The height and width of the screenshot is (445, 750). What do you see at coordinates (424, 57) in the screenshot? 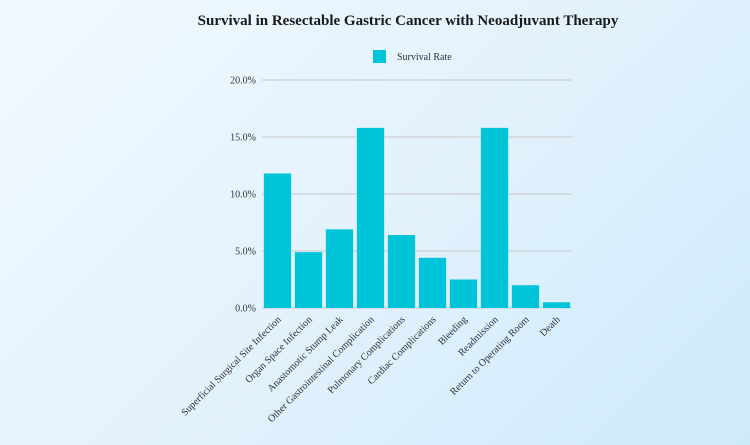
I see `legend-label: Survival Rate` at bounding box center [424, 57].